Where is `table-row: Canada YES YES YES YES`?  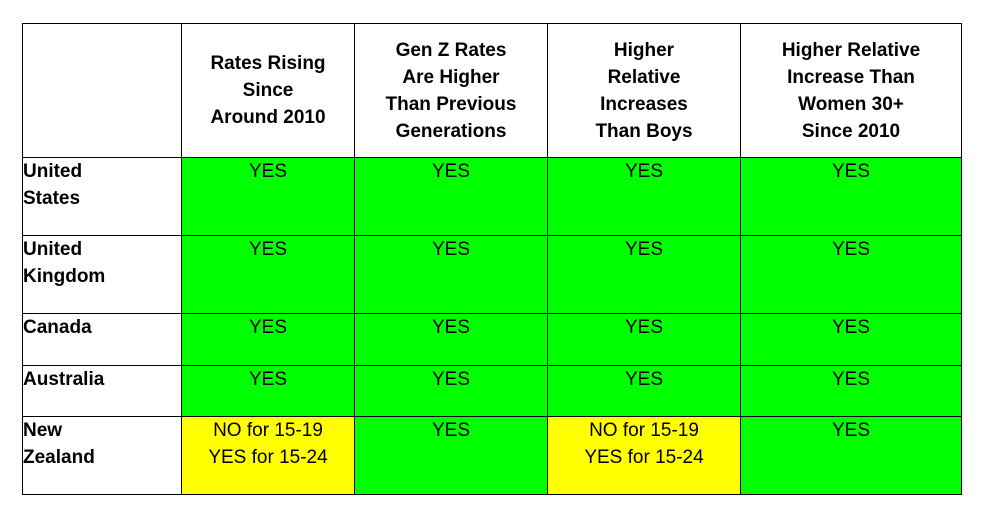
table-row: Canada YES YES YES YES is located at coordinates (492, 339).